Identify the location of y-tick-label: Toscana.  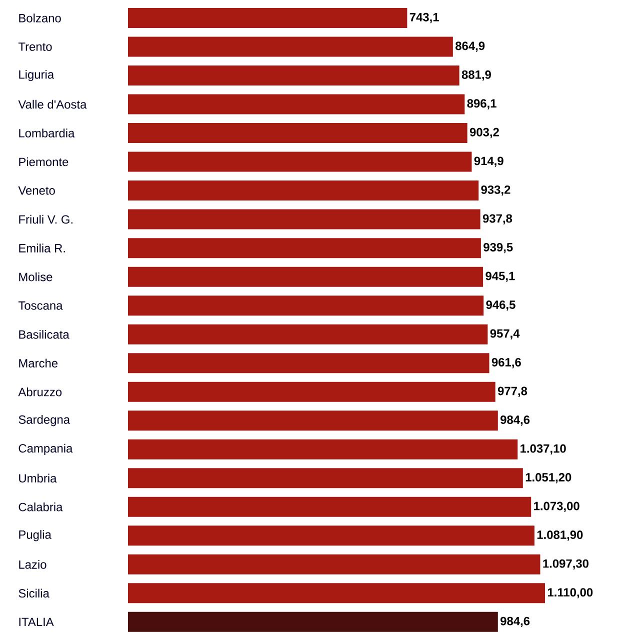
(40, 305).